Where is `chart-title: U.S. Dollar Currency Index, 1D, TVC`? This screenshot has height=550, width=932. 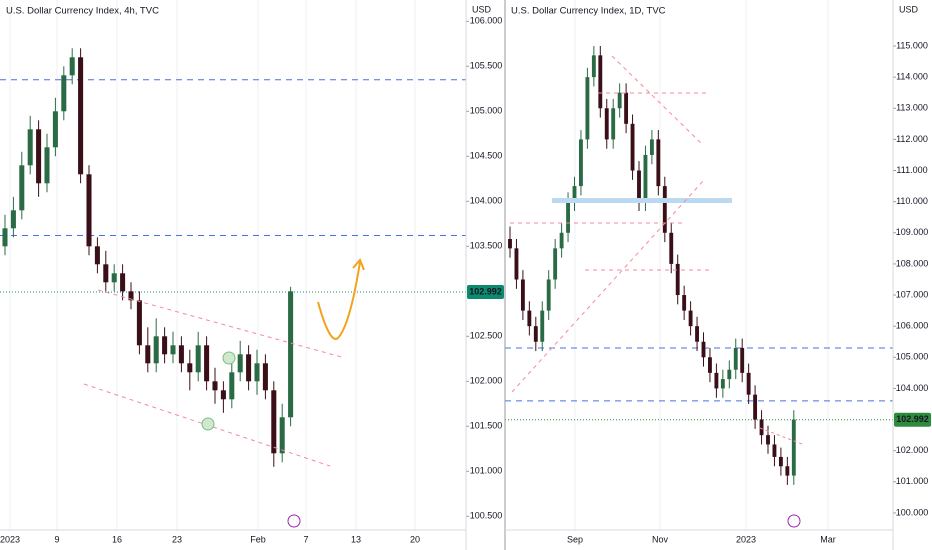 chart-title: U.S. Dollar Currency Index, 1D, TVC is located at coordinates (588, 11).